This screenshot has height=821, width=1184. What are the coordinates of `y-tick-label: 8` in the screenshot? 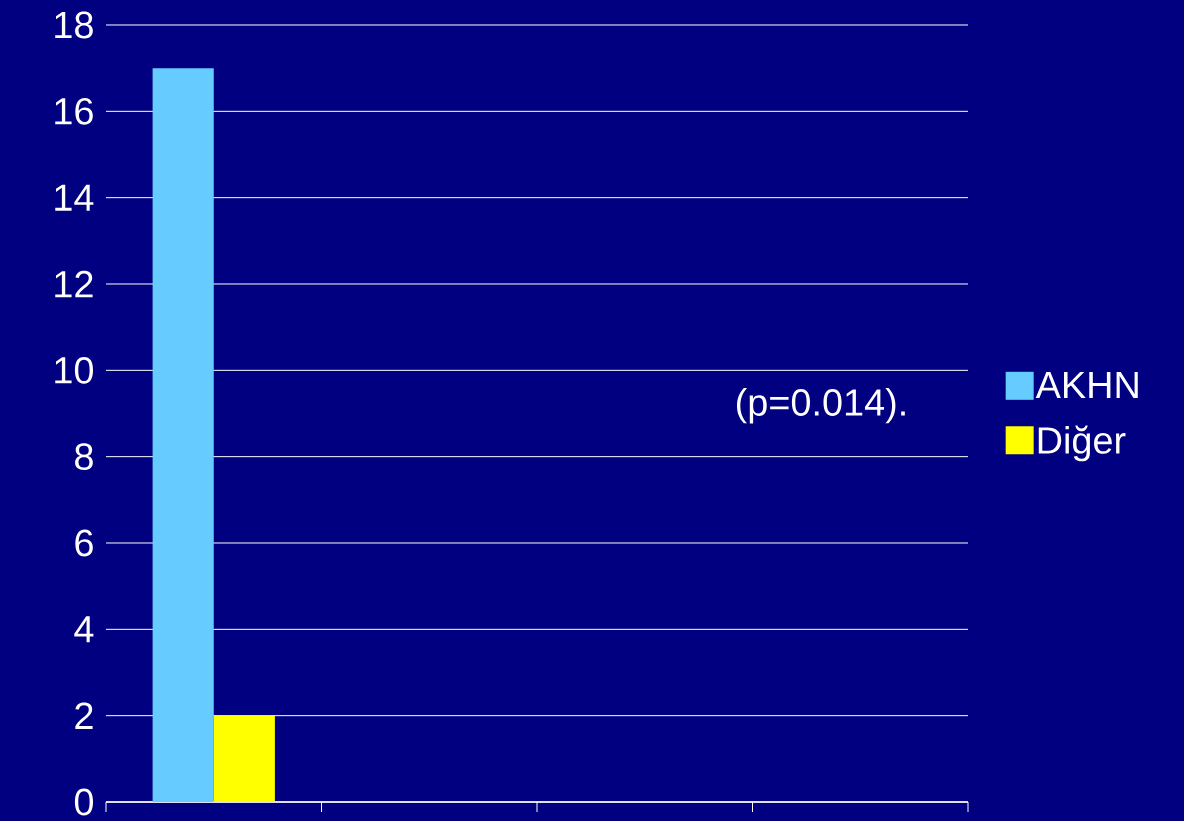 It's located at (84, 457).